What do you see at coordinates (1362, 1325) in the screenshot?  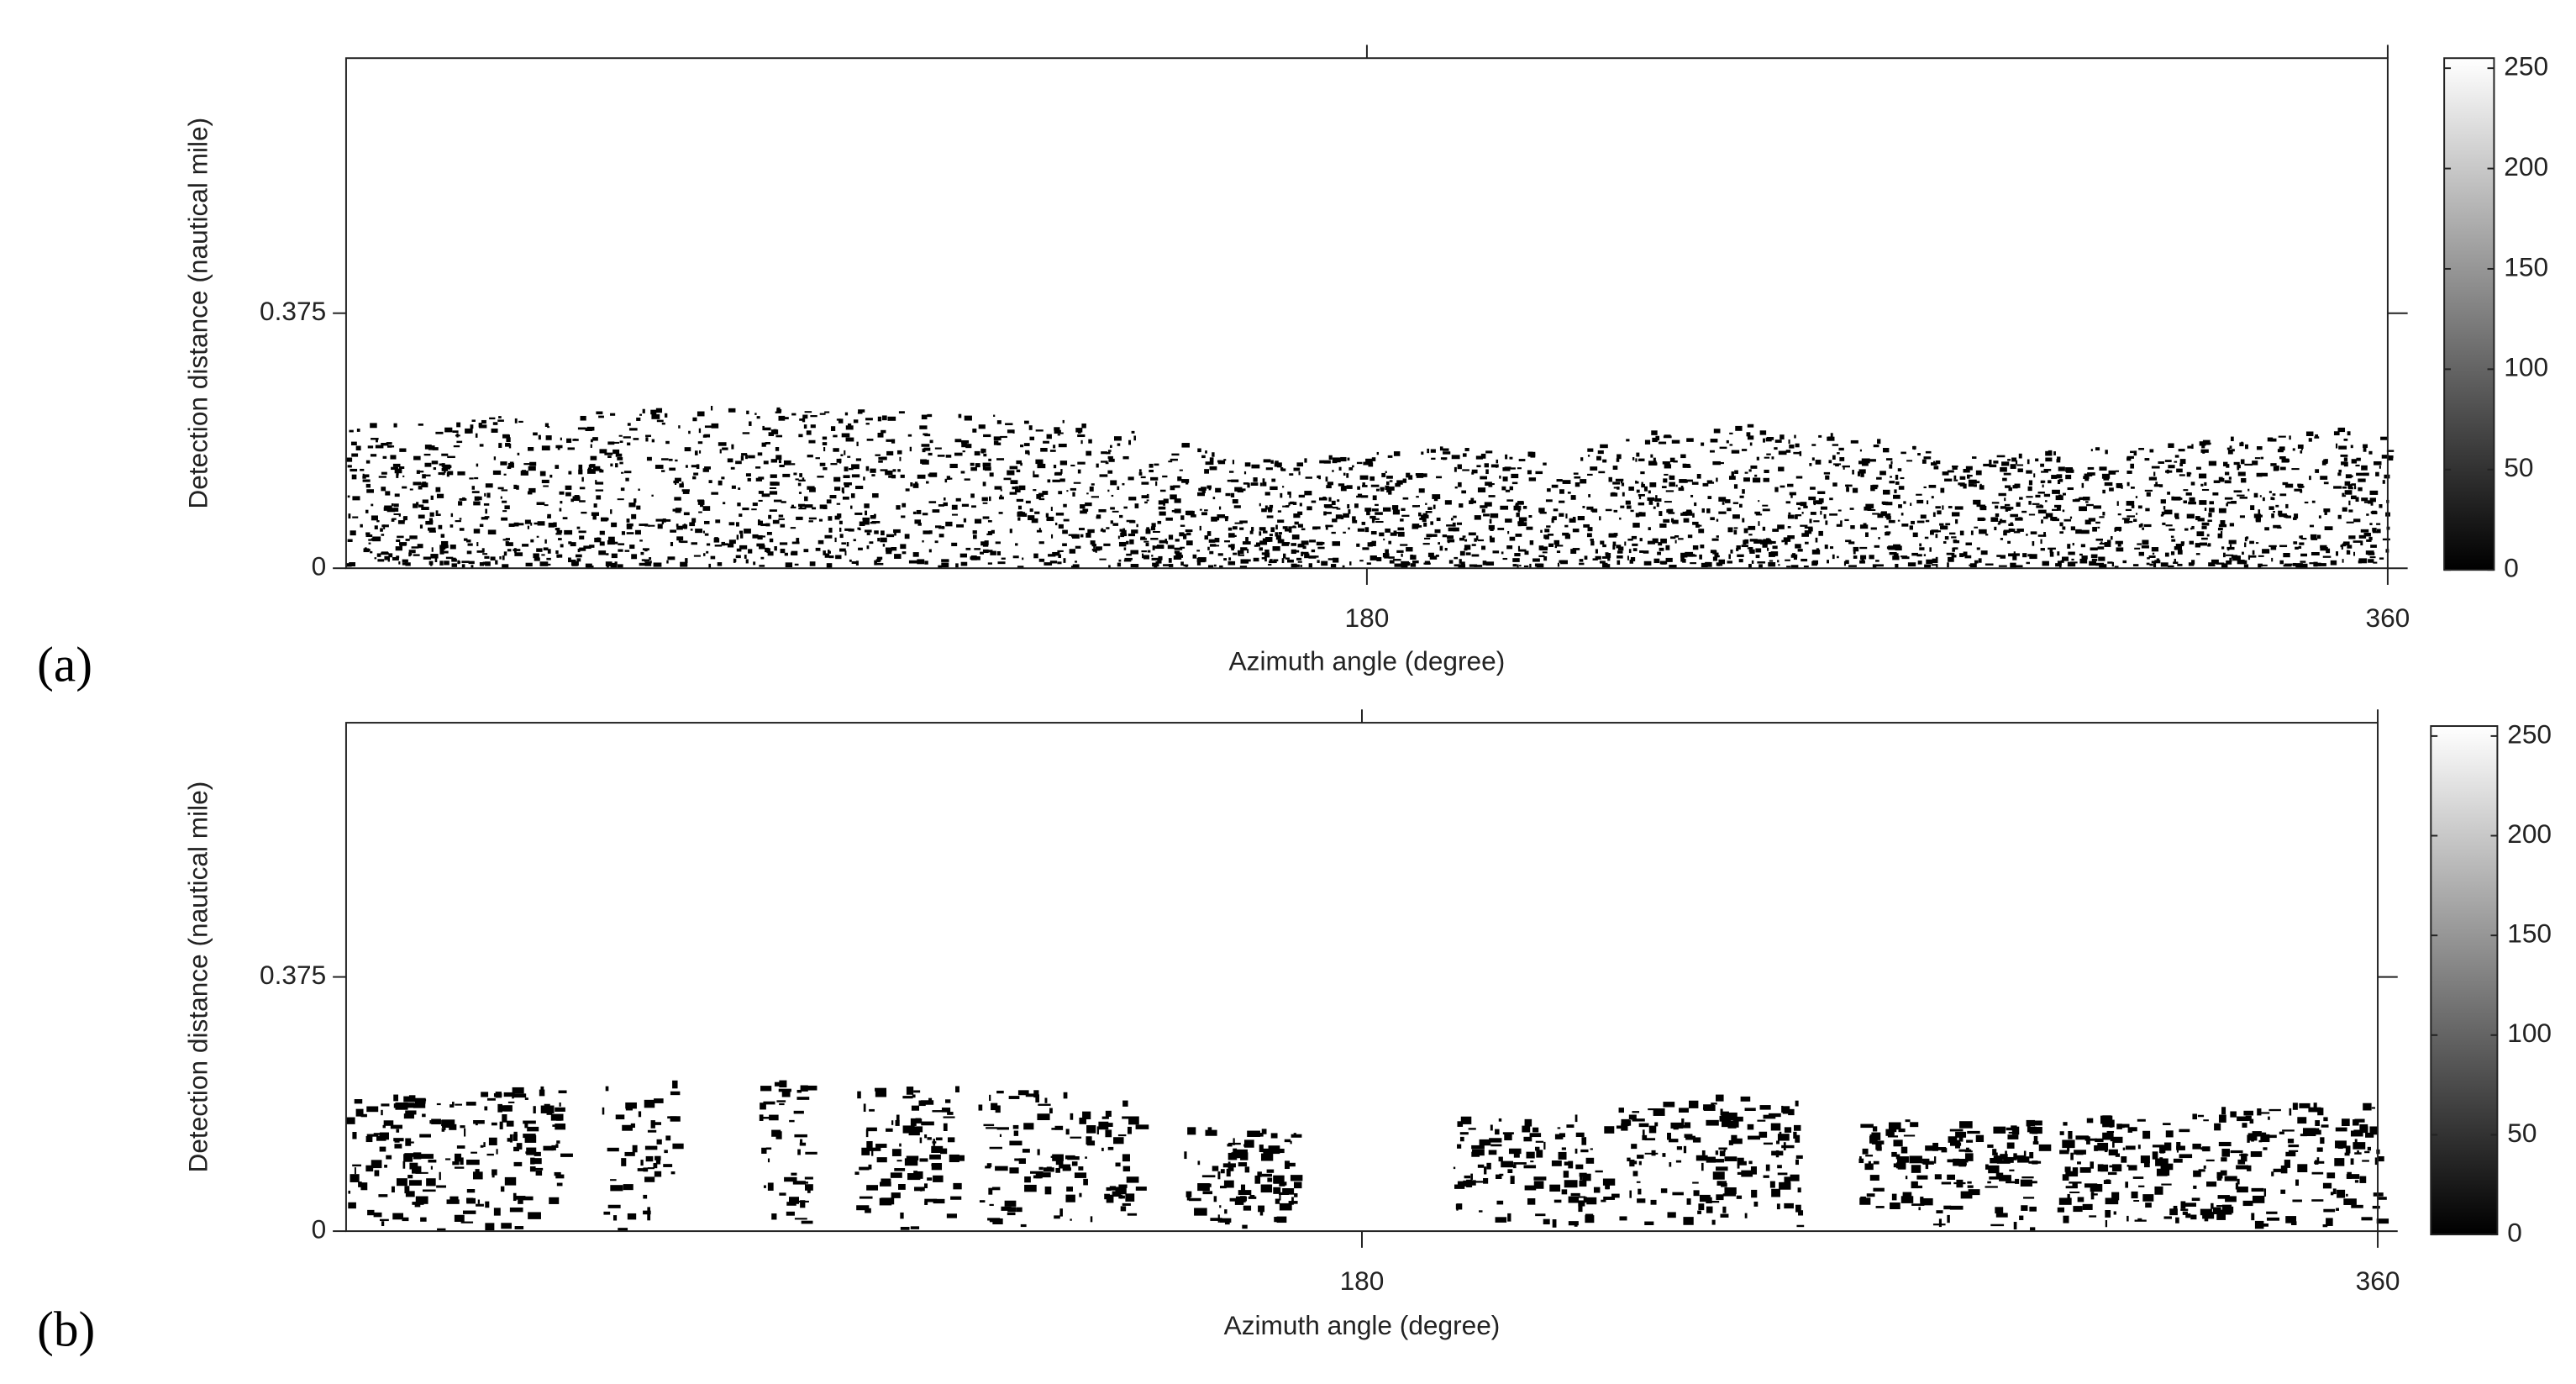 I see `x-axis-label: Azimuth angle (degree)` at bounding box center [1362, 1325].